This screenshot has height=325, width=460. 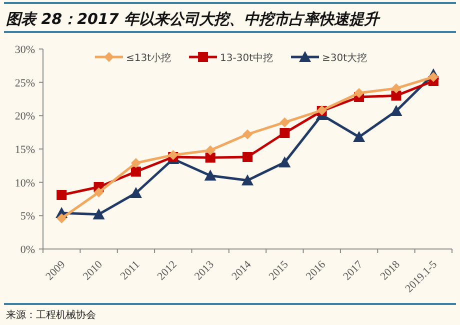 I want to click on y-tick-label: 25%, so click(x=24, y=83).